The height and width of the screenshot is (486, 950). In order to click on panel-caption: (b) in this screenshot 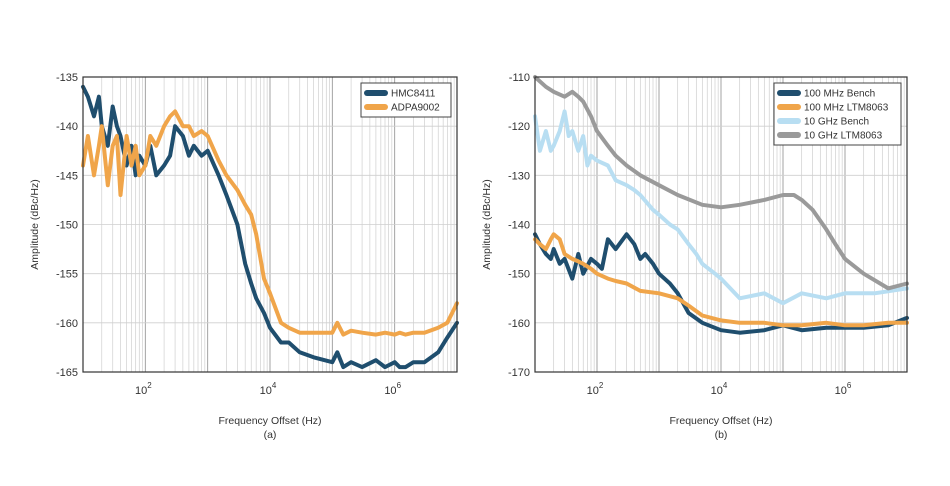, I will do `click(721, 435)`.